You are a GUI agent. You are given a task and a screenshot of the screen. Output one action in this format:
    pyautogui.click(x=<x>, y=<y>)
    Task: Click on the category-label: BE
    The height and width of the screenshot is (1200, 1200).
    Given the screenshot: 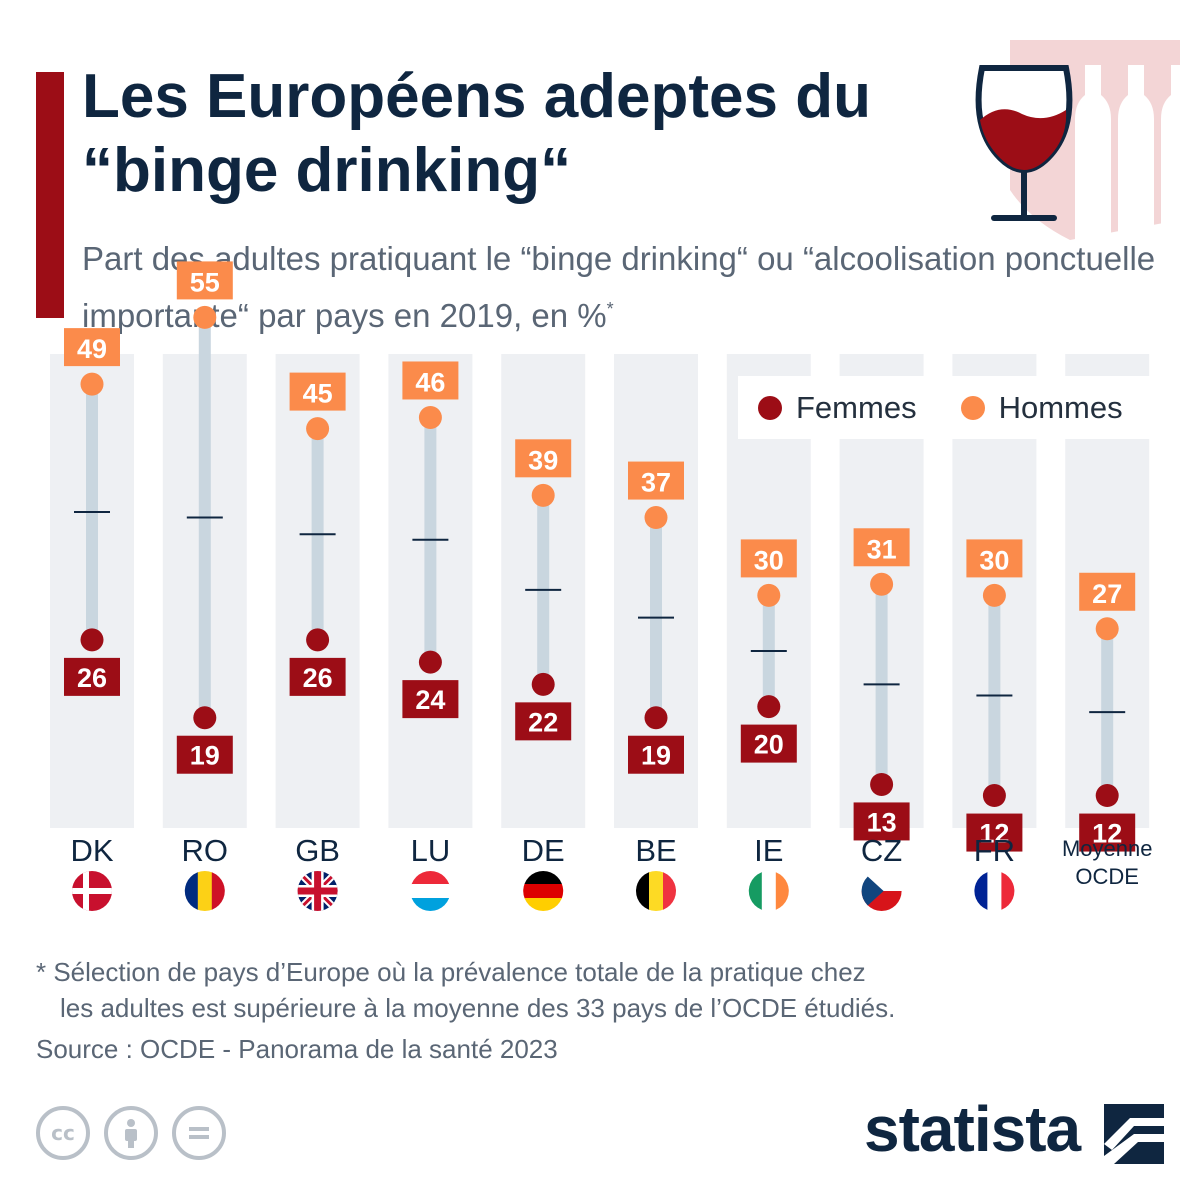 What is the action you would take?
    pyautogui.click(x=655, y=850)
    